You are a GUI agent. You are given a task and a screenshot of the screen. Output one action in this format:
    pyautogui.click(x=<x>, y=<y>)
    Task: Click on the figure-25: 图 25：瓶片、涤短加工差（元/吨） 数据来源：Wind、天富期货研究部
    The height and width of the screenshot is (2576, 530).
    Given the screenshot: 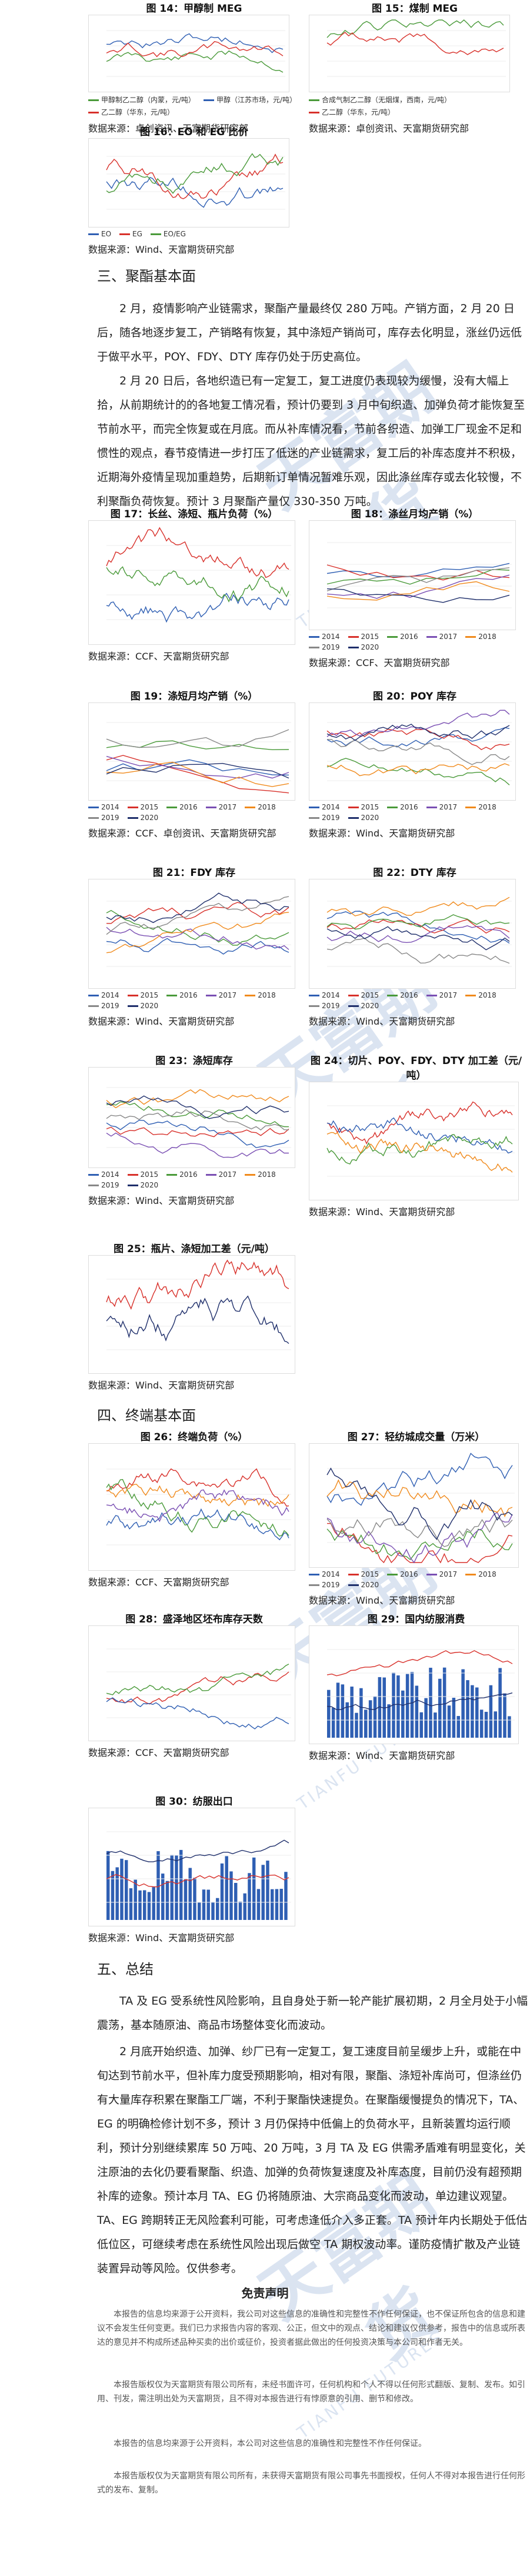 What is the action you would take?
    pyautogui.click(x=194, y=1315)
    